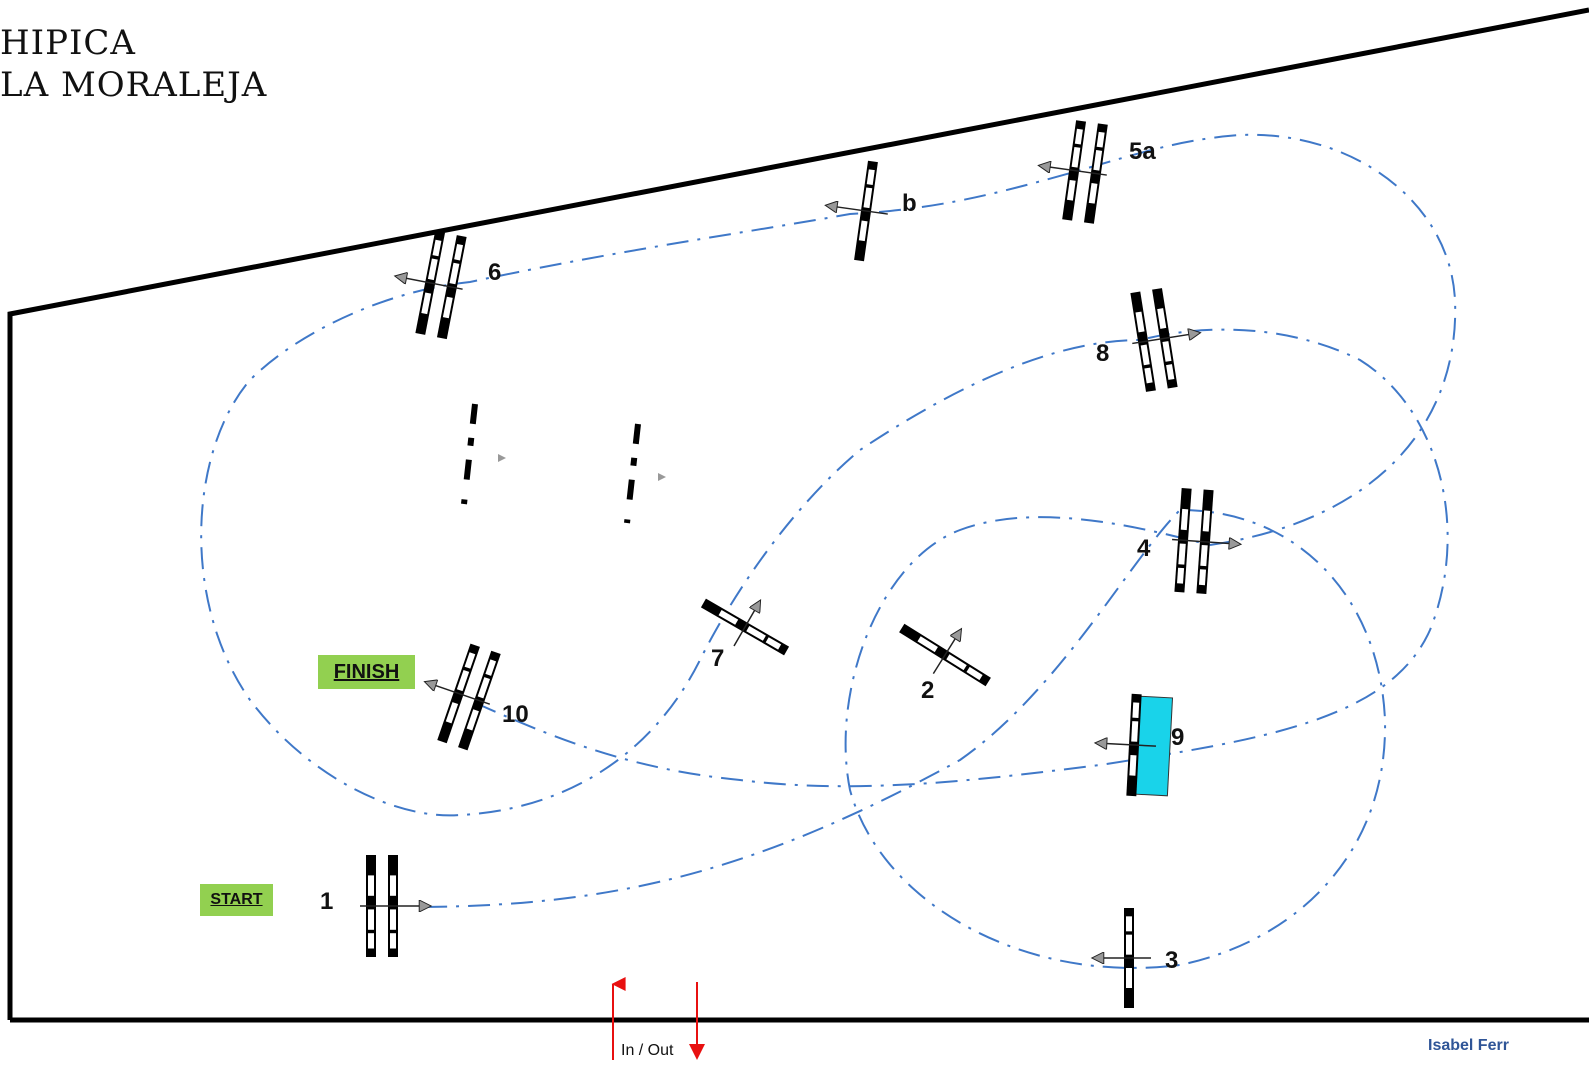  I want to click on designer-credit: Isabel Ferr, so click(1468, 1045).